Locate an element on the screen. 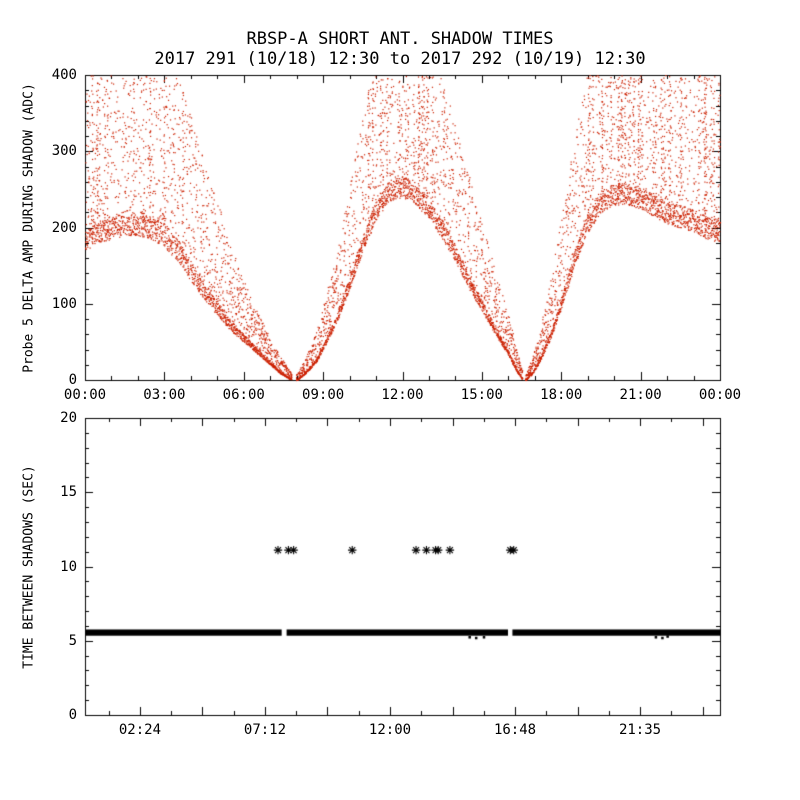 The width and height of the screenshot is (800, 800). y-tick-label: 20 is located at coordinates (68, 418).